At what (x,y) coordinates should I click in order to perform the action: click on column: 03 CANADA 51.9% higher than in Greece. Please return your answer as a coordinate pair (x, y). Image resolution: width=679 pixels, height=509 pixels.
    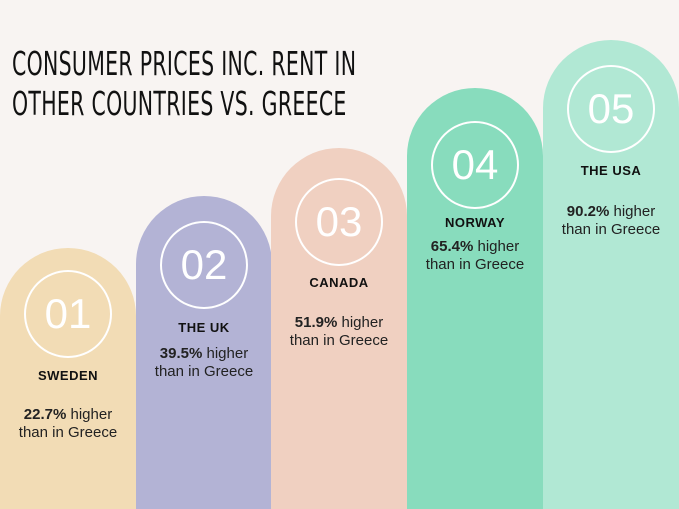
    Looking at the image, I should click on (339, 328).